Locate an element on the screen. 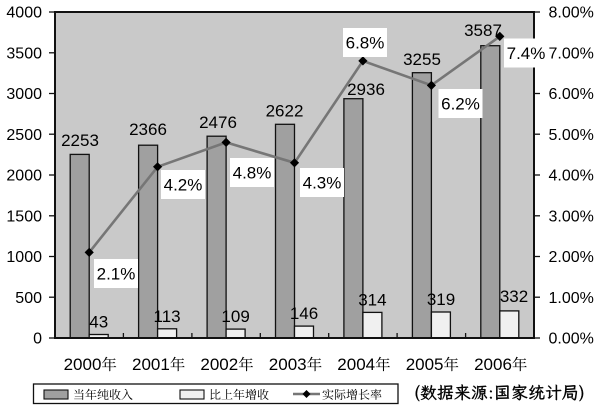 This screenshot has height=409, width=600. increase-label-2004: 314 is located at coordinates (372, 299).